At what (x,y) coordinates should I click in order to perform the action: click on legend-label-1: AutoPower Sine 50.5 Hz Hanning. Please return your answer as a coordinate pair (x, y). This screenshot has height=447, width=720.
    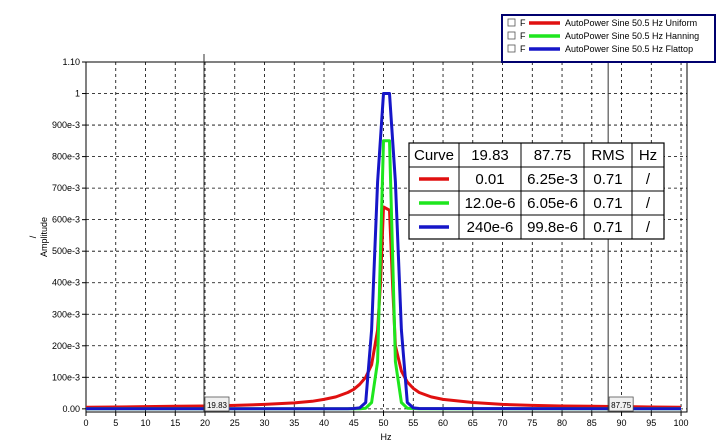
    Looking at the image, I should click on (632, 36).